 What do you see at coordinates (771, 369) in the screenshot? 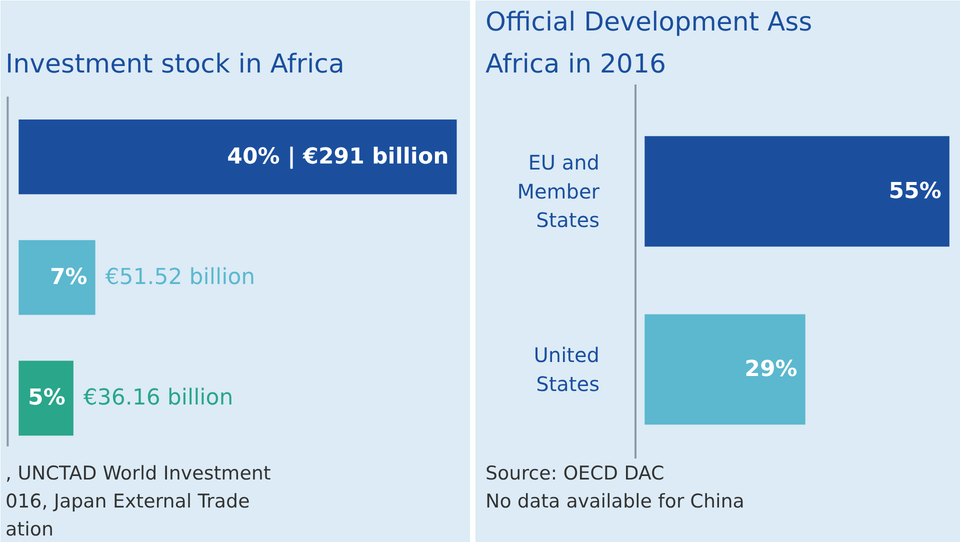
I see `data-label: 29%` at bounding box center [771, 369].